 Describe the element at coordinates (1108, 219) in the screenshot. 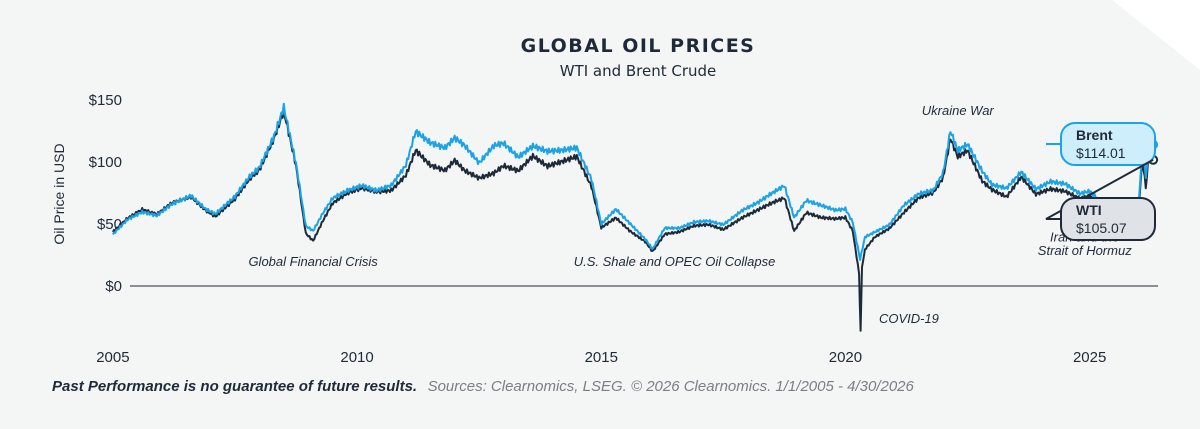

I see `wti-callout-box` at that location.